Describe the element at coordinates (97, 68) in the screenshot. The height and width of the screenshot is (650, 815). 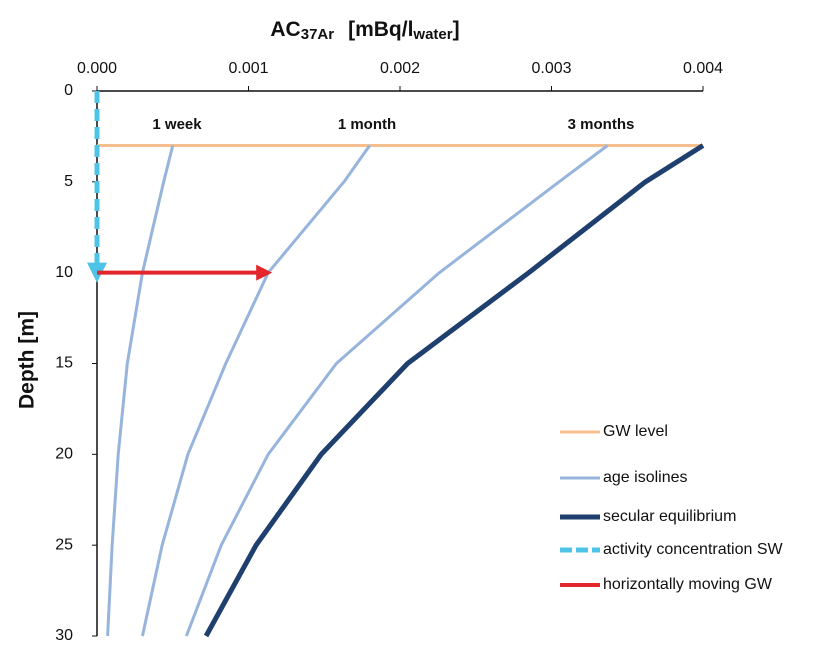
I see `x-tick-label: 0.000` at that location.